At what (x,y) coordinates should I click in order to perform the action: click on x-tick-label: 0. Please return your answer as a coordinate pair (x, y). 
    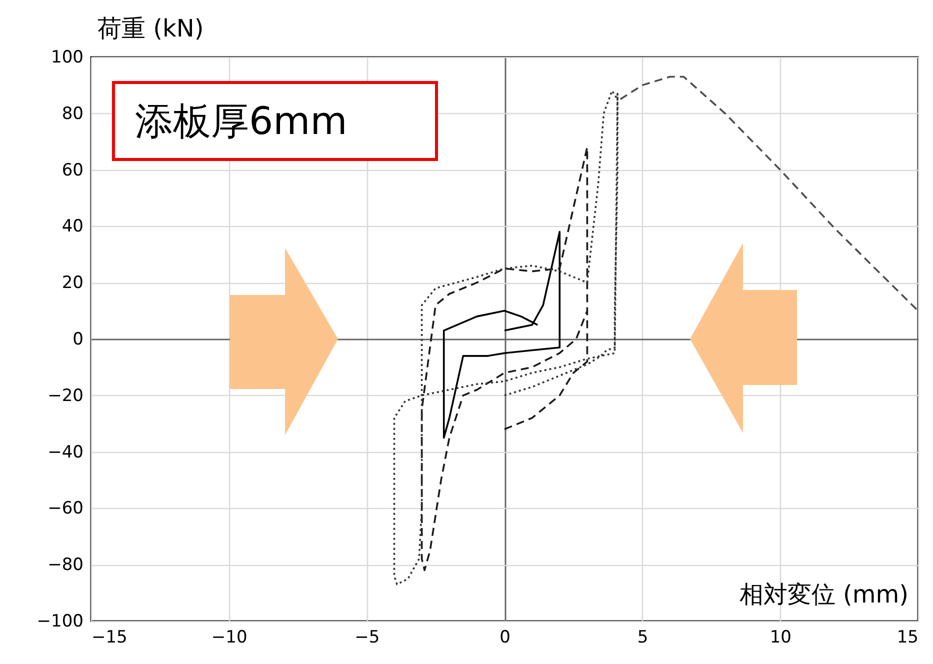
    Looking at the image, I should click on (505, 638).